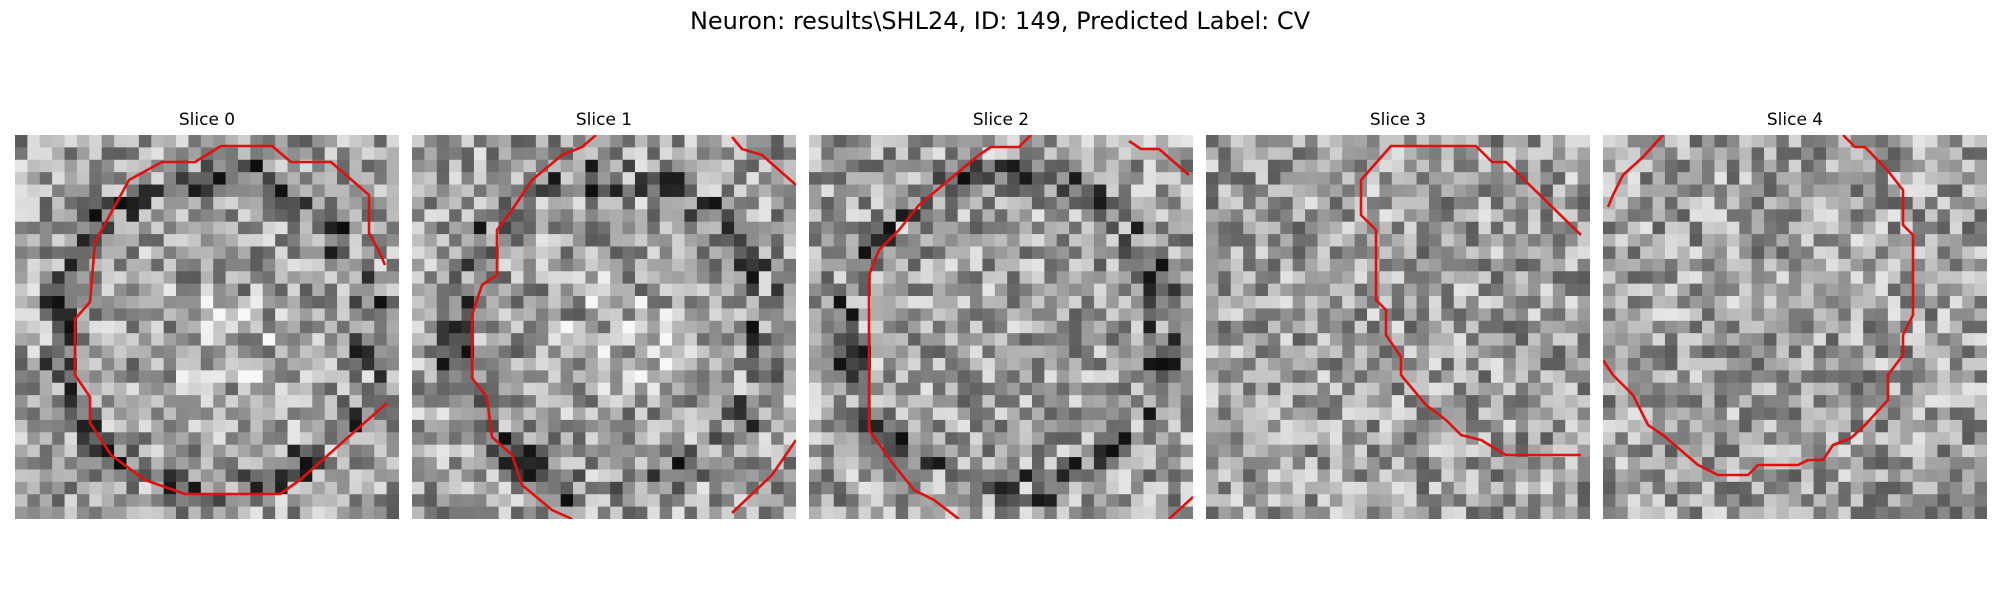 This screenshot has height=600, width=2000. Describe the element at coordinates (1180, 507) in the screenshot. I see `contour-2-br` at that location.